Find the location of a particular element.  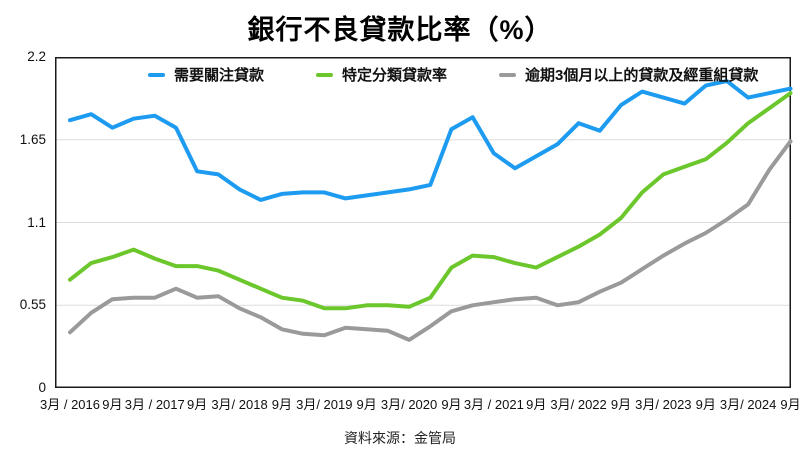

legend-item-special-mention: 需要關注貸款 is located at coordinates (206, 74).